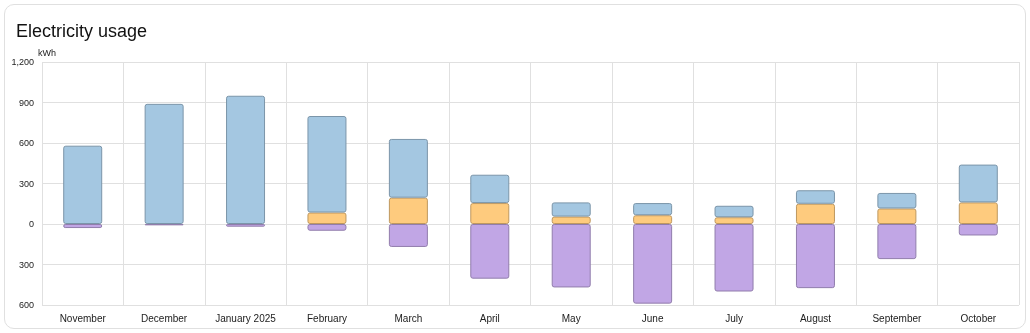 This screenshot has height=333, width=1030. What do you see at coordinates (83, 318) in the screenshot?
I see `x-tick-label: November` at bounding box center [83, 318].